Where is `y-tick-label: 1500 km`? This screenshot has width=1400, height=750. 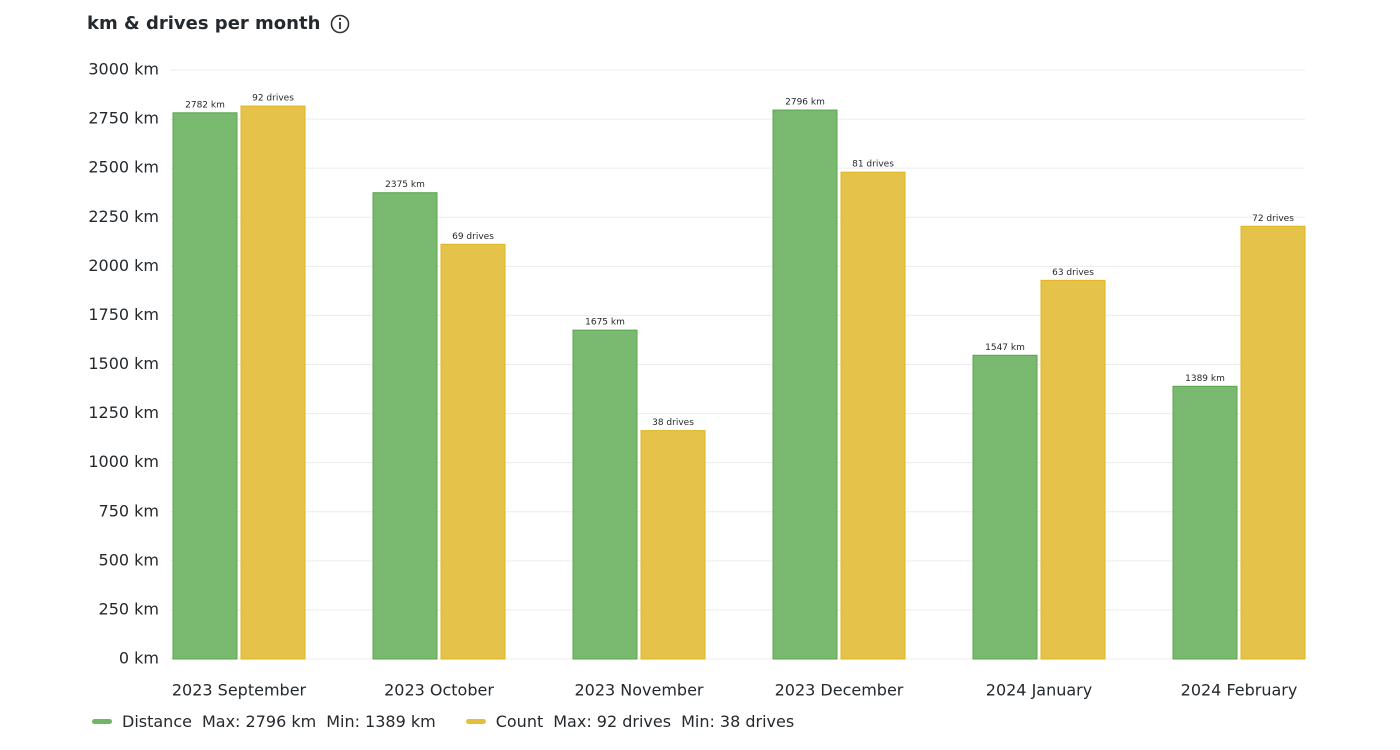 y-tick-label: 1500 km is located at coordinates (123, 363).